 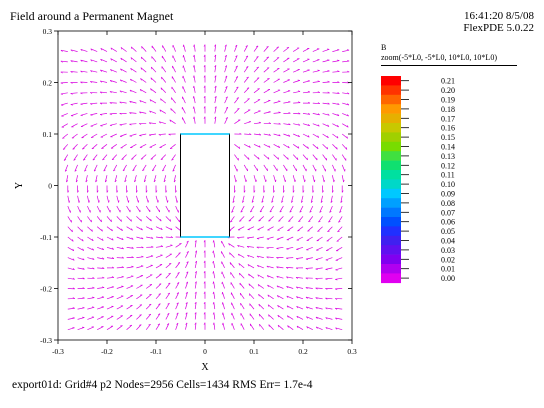 What do you see at coordinates (448, 118) in the screenshot?
I see `colorbar-label: 0.17` at bounding box center [448, 118].